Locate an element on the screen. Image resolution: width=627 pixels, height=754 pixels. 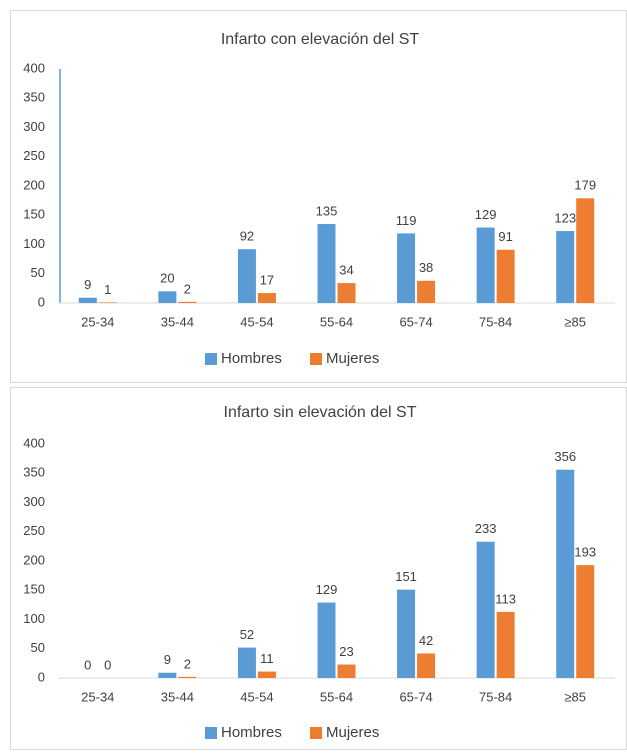
data-label: 119 is located at coordinates (406, 220).